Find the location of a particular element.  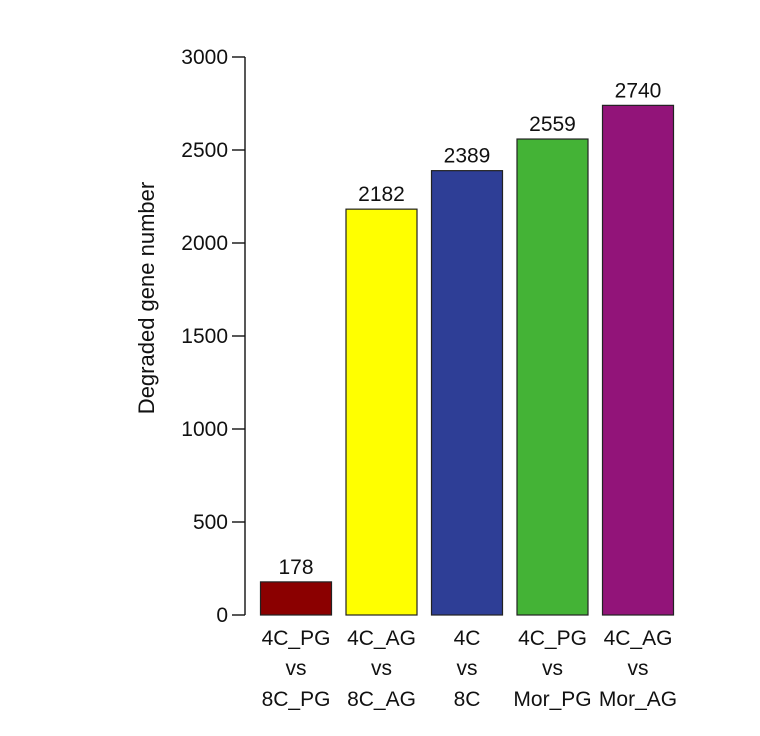

y-axis-title: Degraded gene number is located at coordinates (146, 298).